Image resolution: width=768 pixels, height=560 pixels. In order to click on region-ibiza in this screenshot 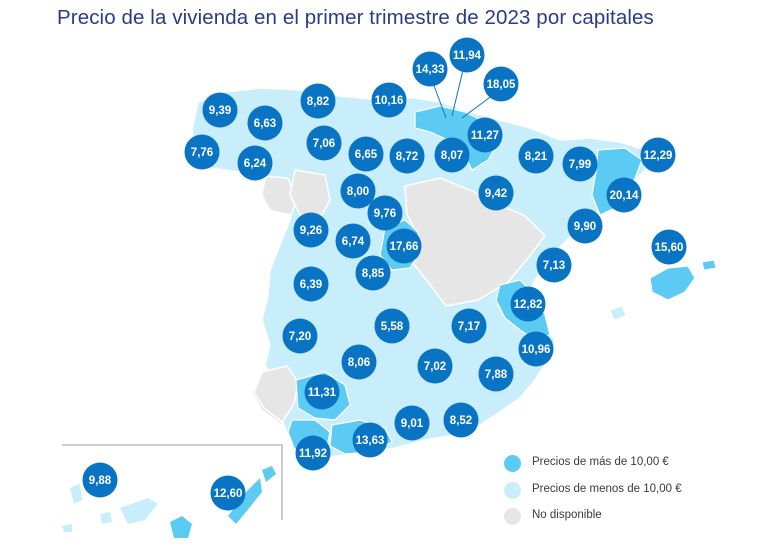, I will do `click(618, 313)`.